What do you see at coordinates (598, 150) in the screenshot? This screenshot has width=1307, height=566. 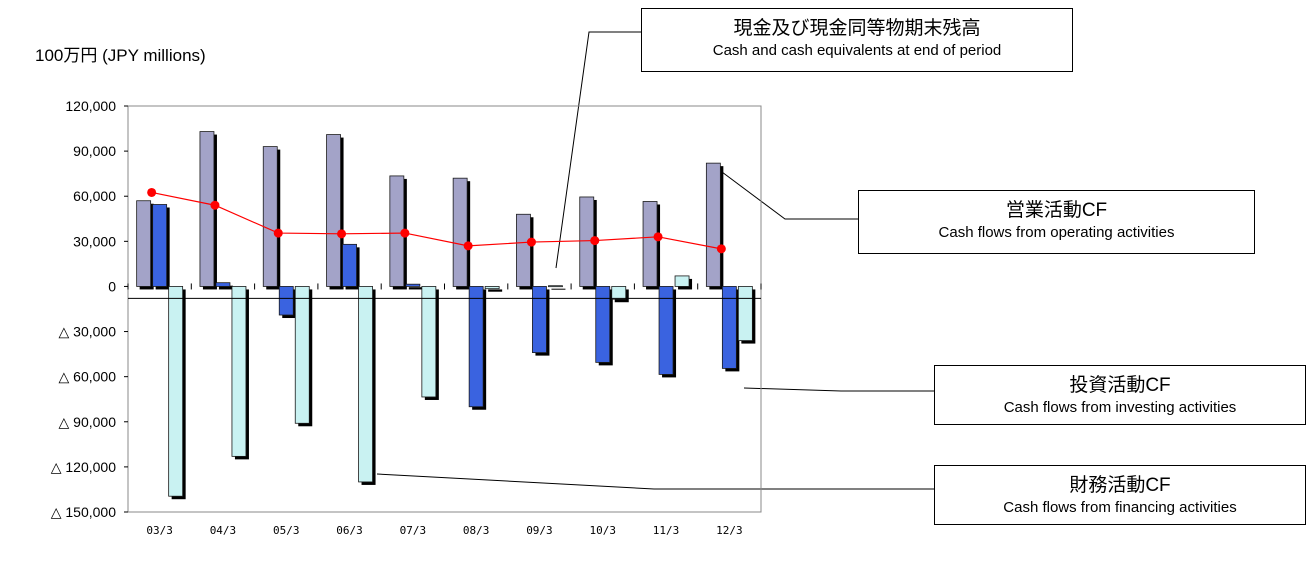 I see `leader-line-cash` at bounding box center [598, 150].